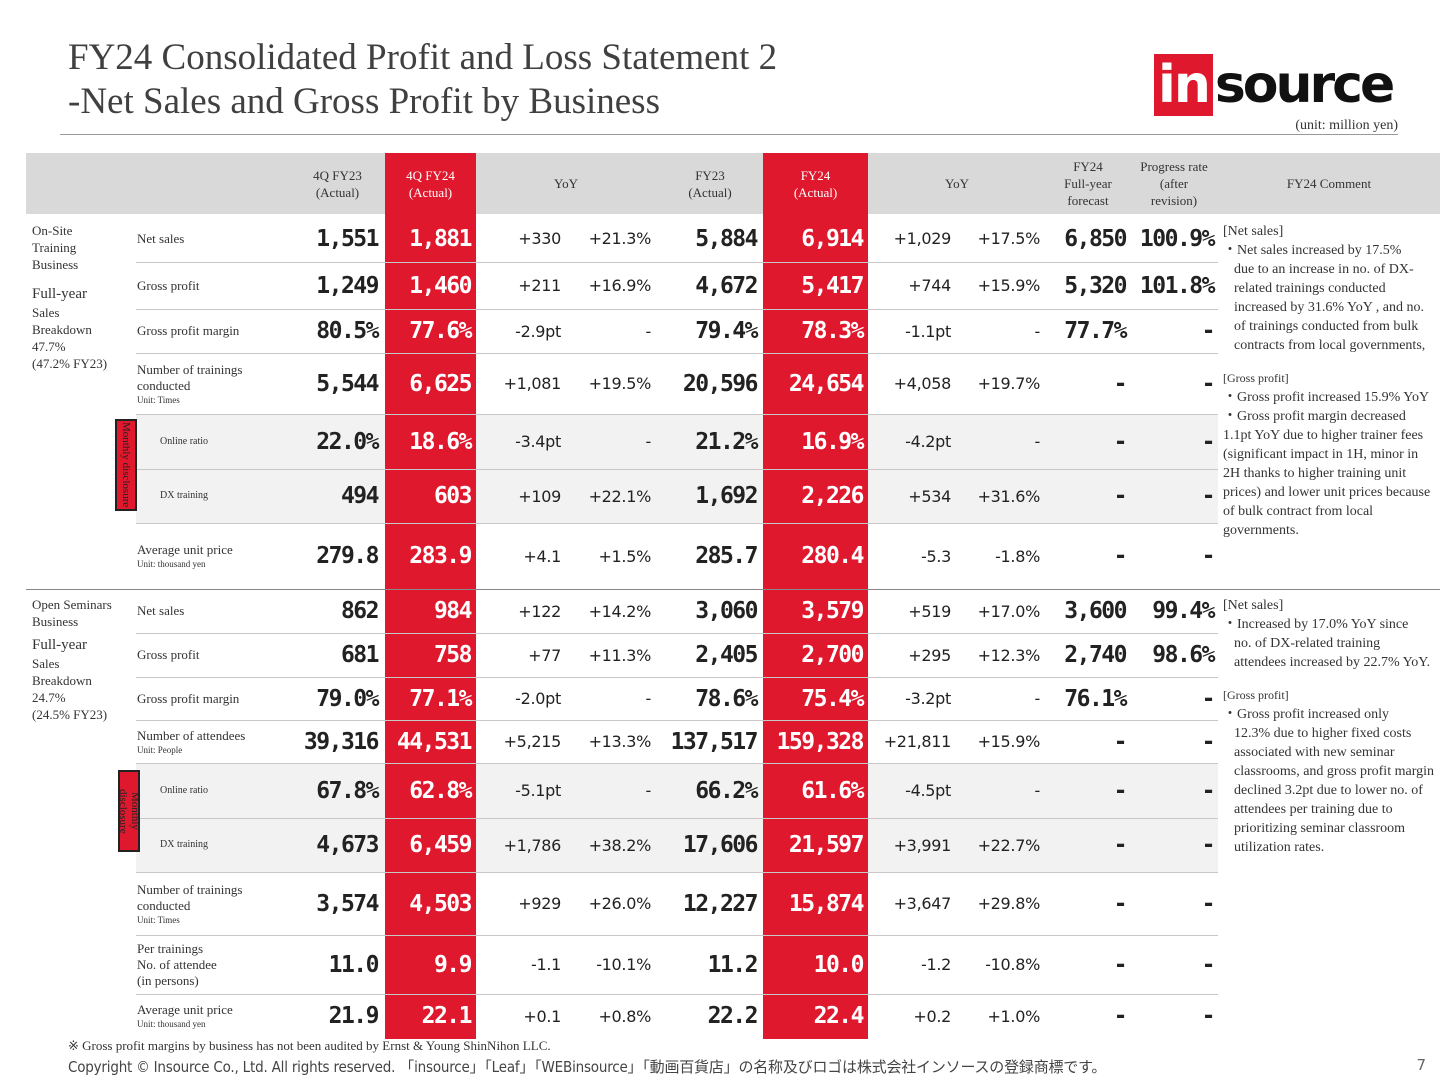  What do you see at coordinates (440, 383) in the screenshot?
I see `cell-q4fy24: 6,625` at bounding box center [440, 383].